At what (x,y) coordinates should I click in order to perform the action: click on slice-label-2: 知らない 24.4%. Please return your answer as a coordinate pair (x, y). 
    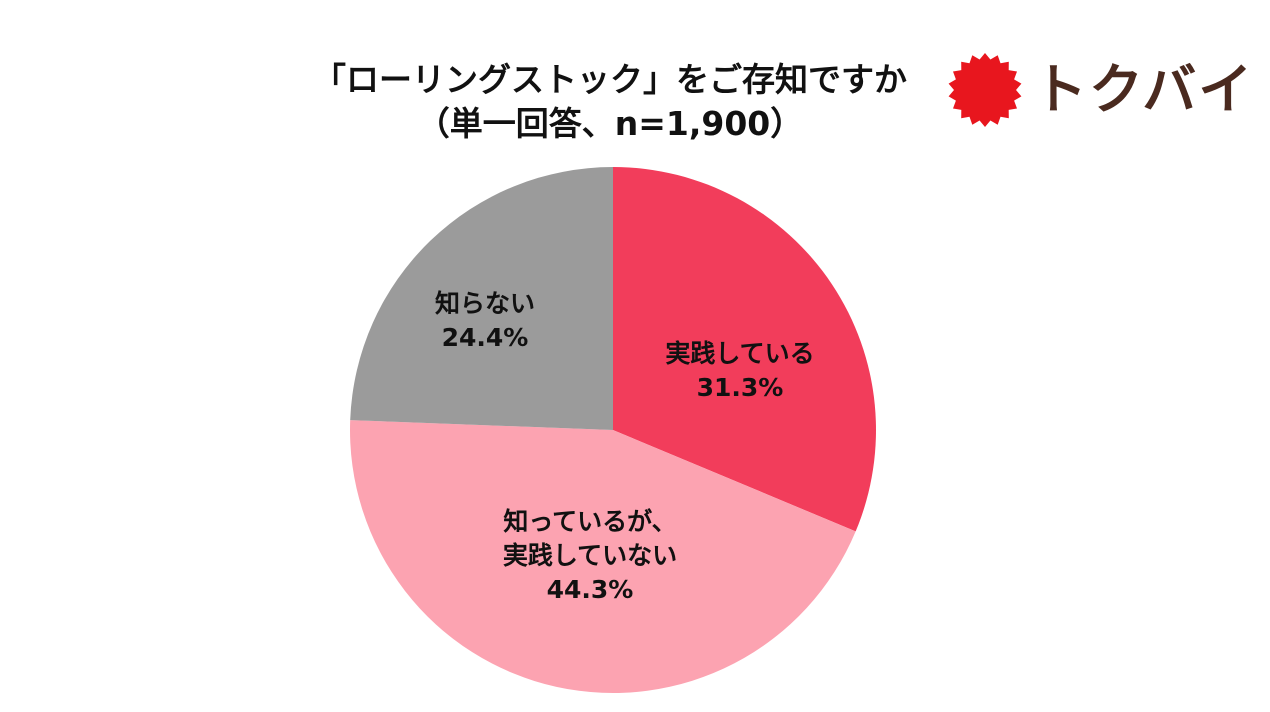
    Looking at the image, I should click on (485, 320).